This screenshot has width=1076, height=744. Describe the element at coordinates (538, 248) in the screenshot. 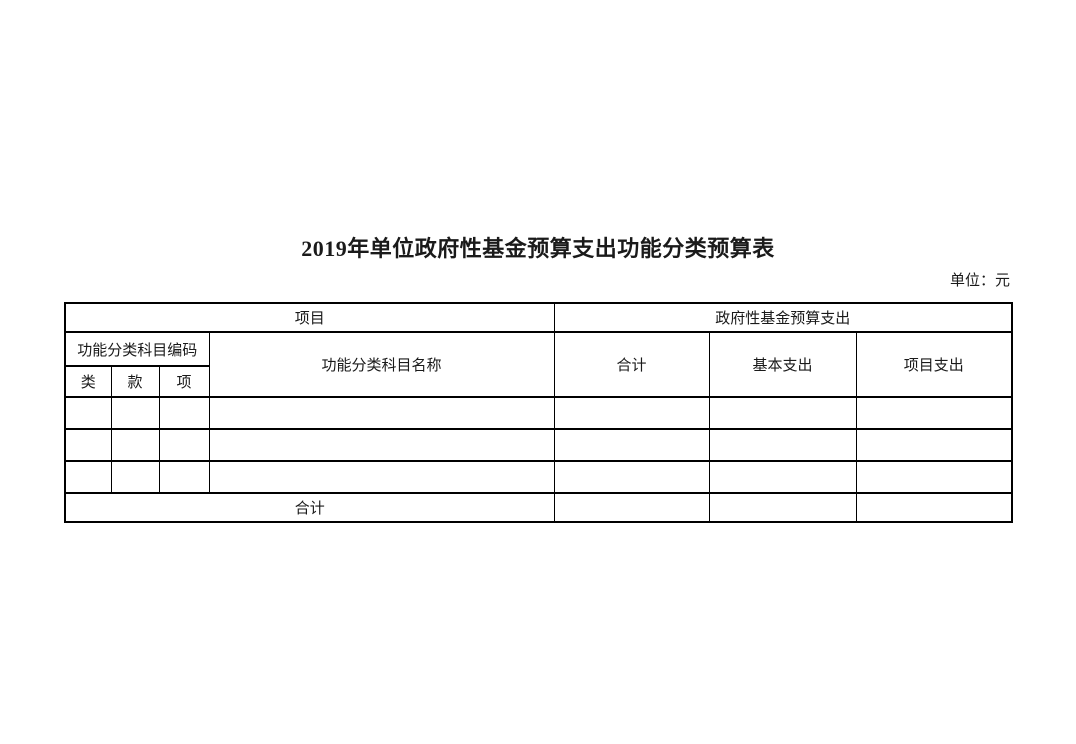

I see `page-title: 2019年单位政府性基金预算支出功能分类预算表` at that location.